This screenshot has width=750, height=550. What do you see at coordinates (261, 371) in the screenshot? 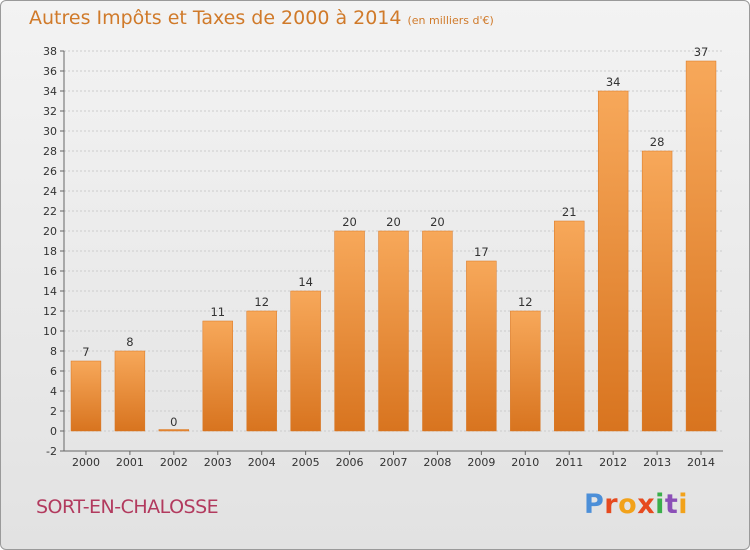
I see `bar-2004` at bounding box center [261, 371].